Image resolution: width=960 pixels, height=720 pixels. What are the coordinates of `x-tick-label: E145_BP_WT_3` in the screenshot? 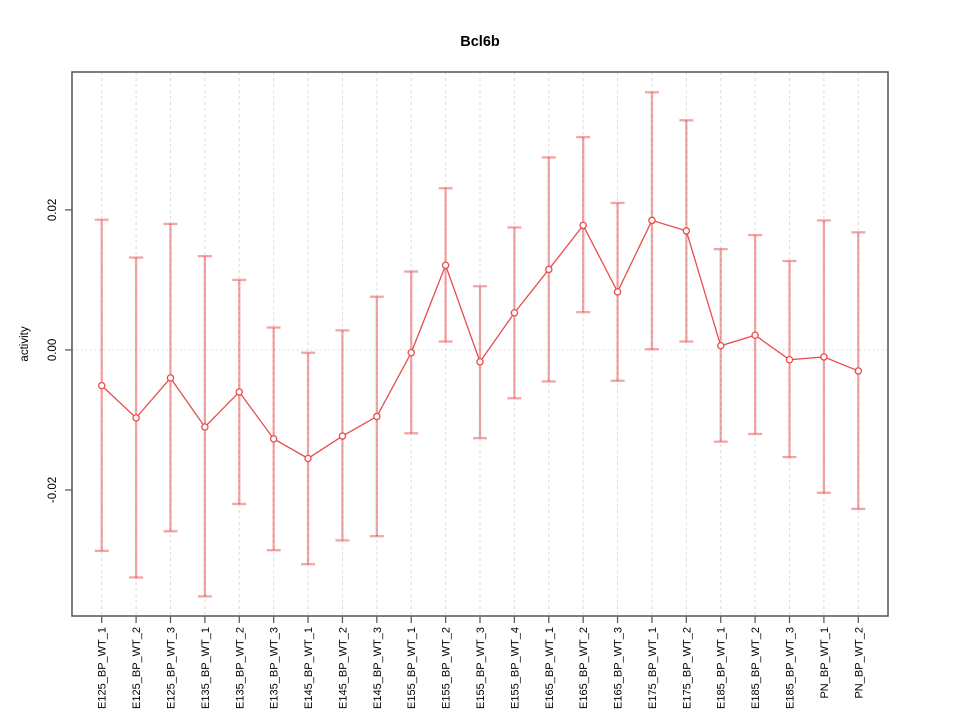 It's located at (378, 668).